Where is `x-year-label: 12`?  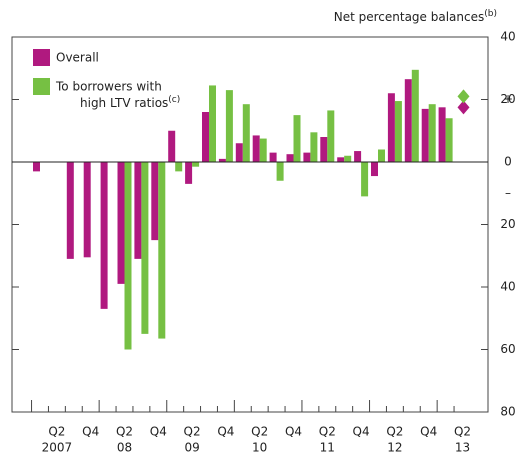 x-year-label: 12 is located at coordinates (394, 447).